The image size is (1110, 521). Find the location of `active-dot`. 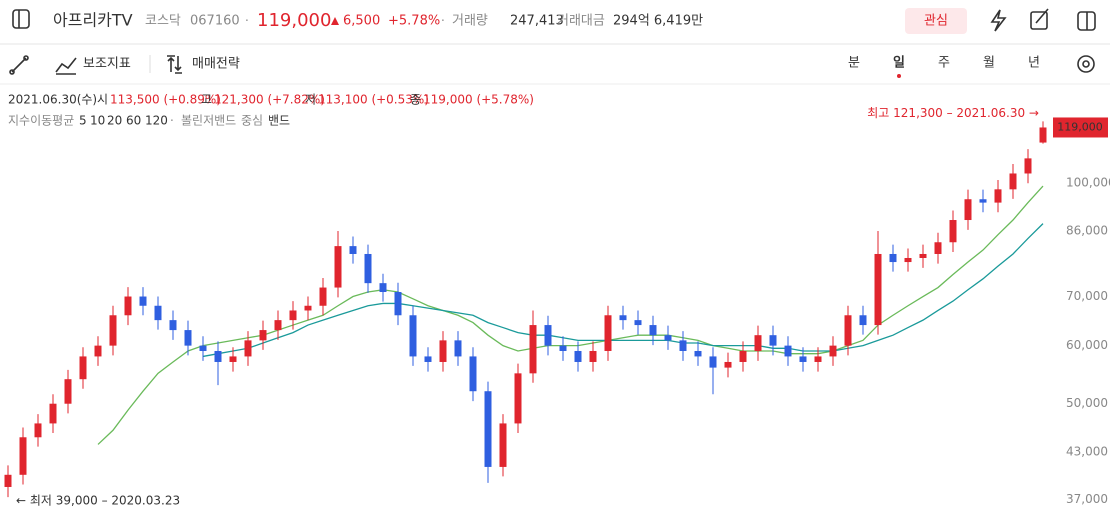

active-dot is located at coordinates (899, 76).